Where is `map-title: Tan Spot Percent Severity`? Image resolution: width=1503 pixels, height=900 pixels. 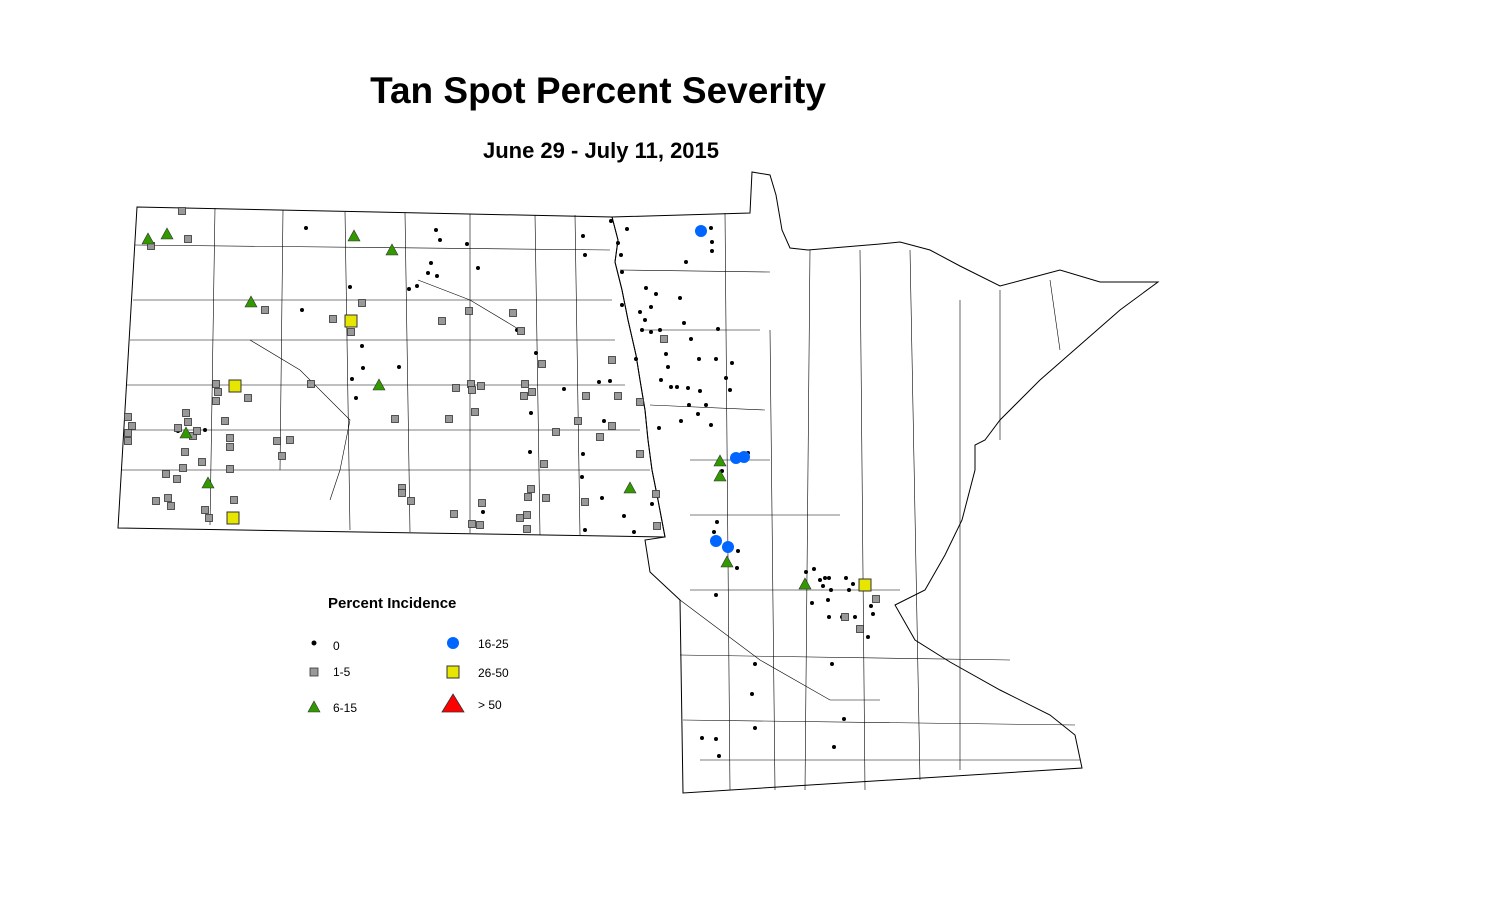
map-title: Tan Spot Percent Severity is located at coordinates (598, 90).